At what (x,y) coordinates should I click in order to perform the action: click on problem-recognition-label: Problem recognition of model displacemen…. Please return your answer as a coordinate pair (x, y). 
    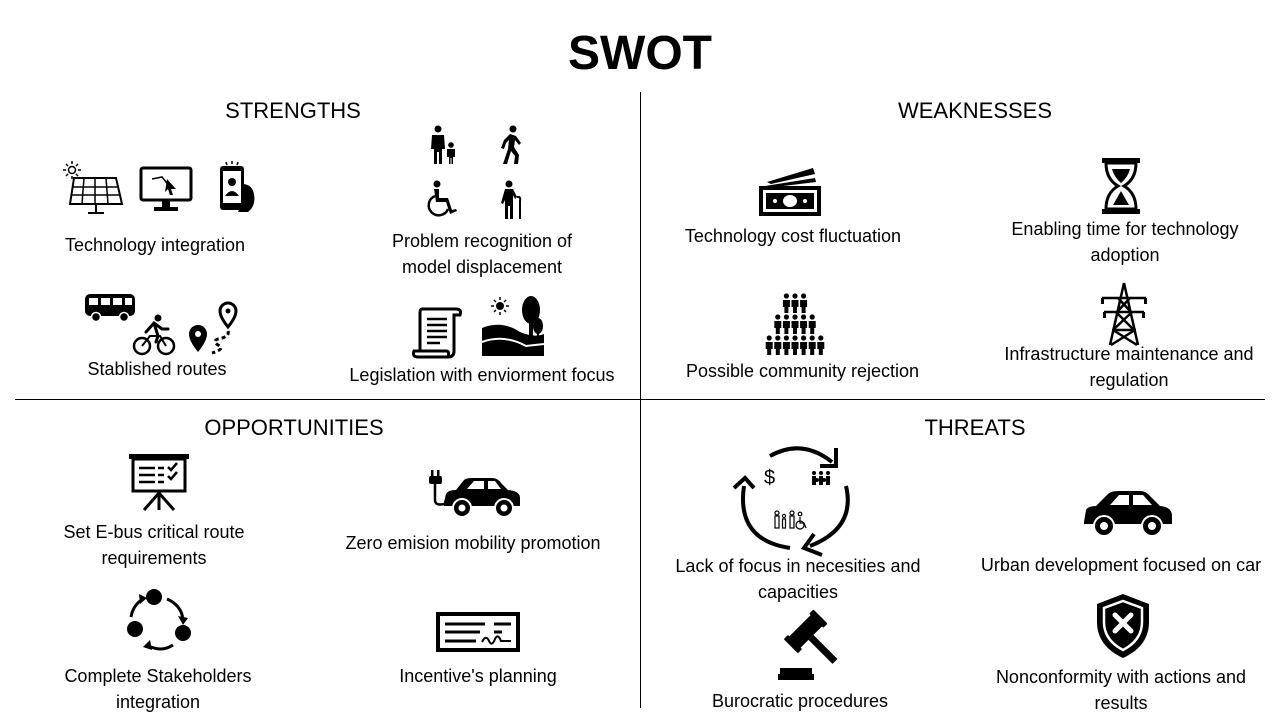
    Looking at the image, I should click on (482, 254).